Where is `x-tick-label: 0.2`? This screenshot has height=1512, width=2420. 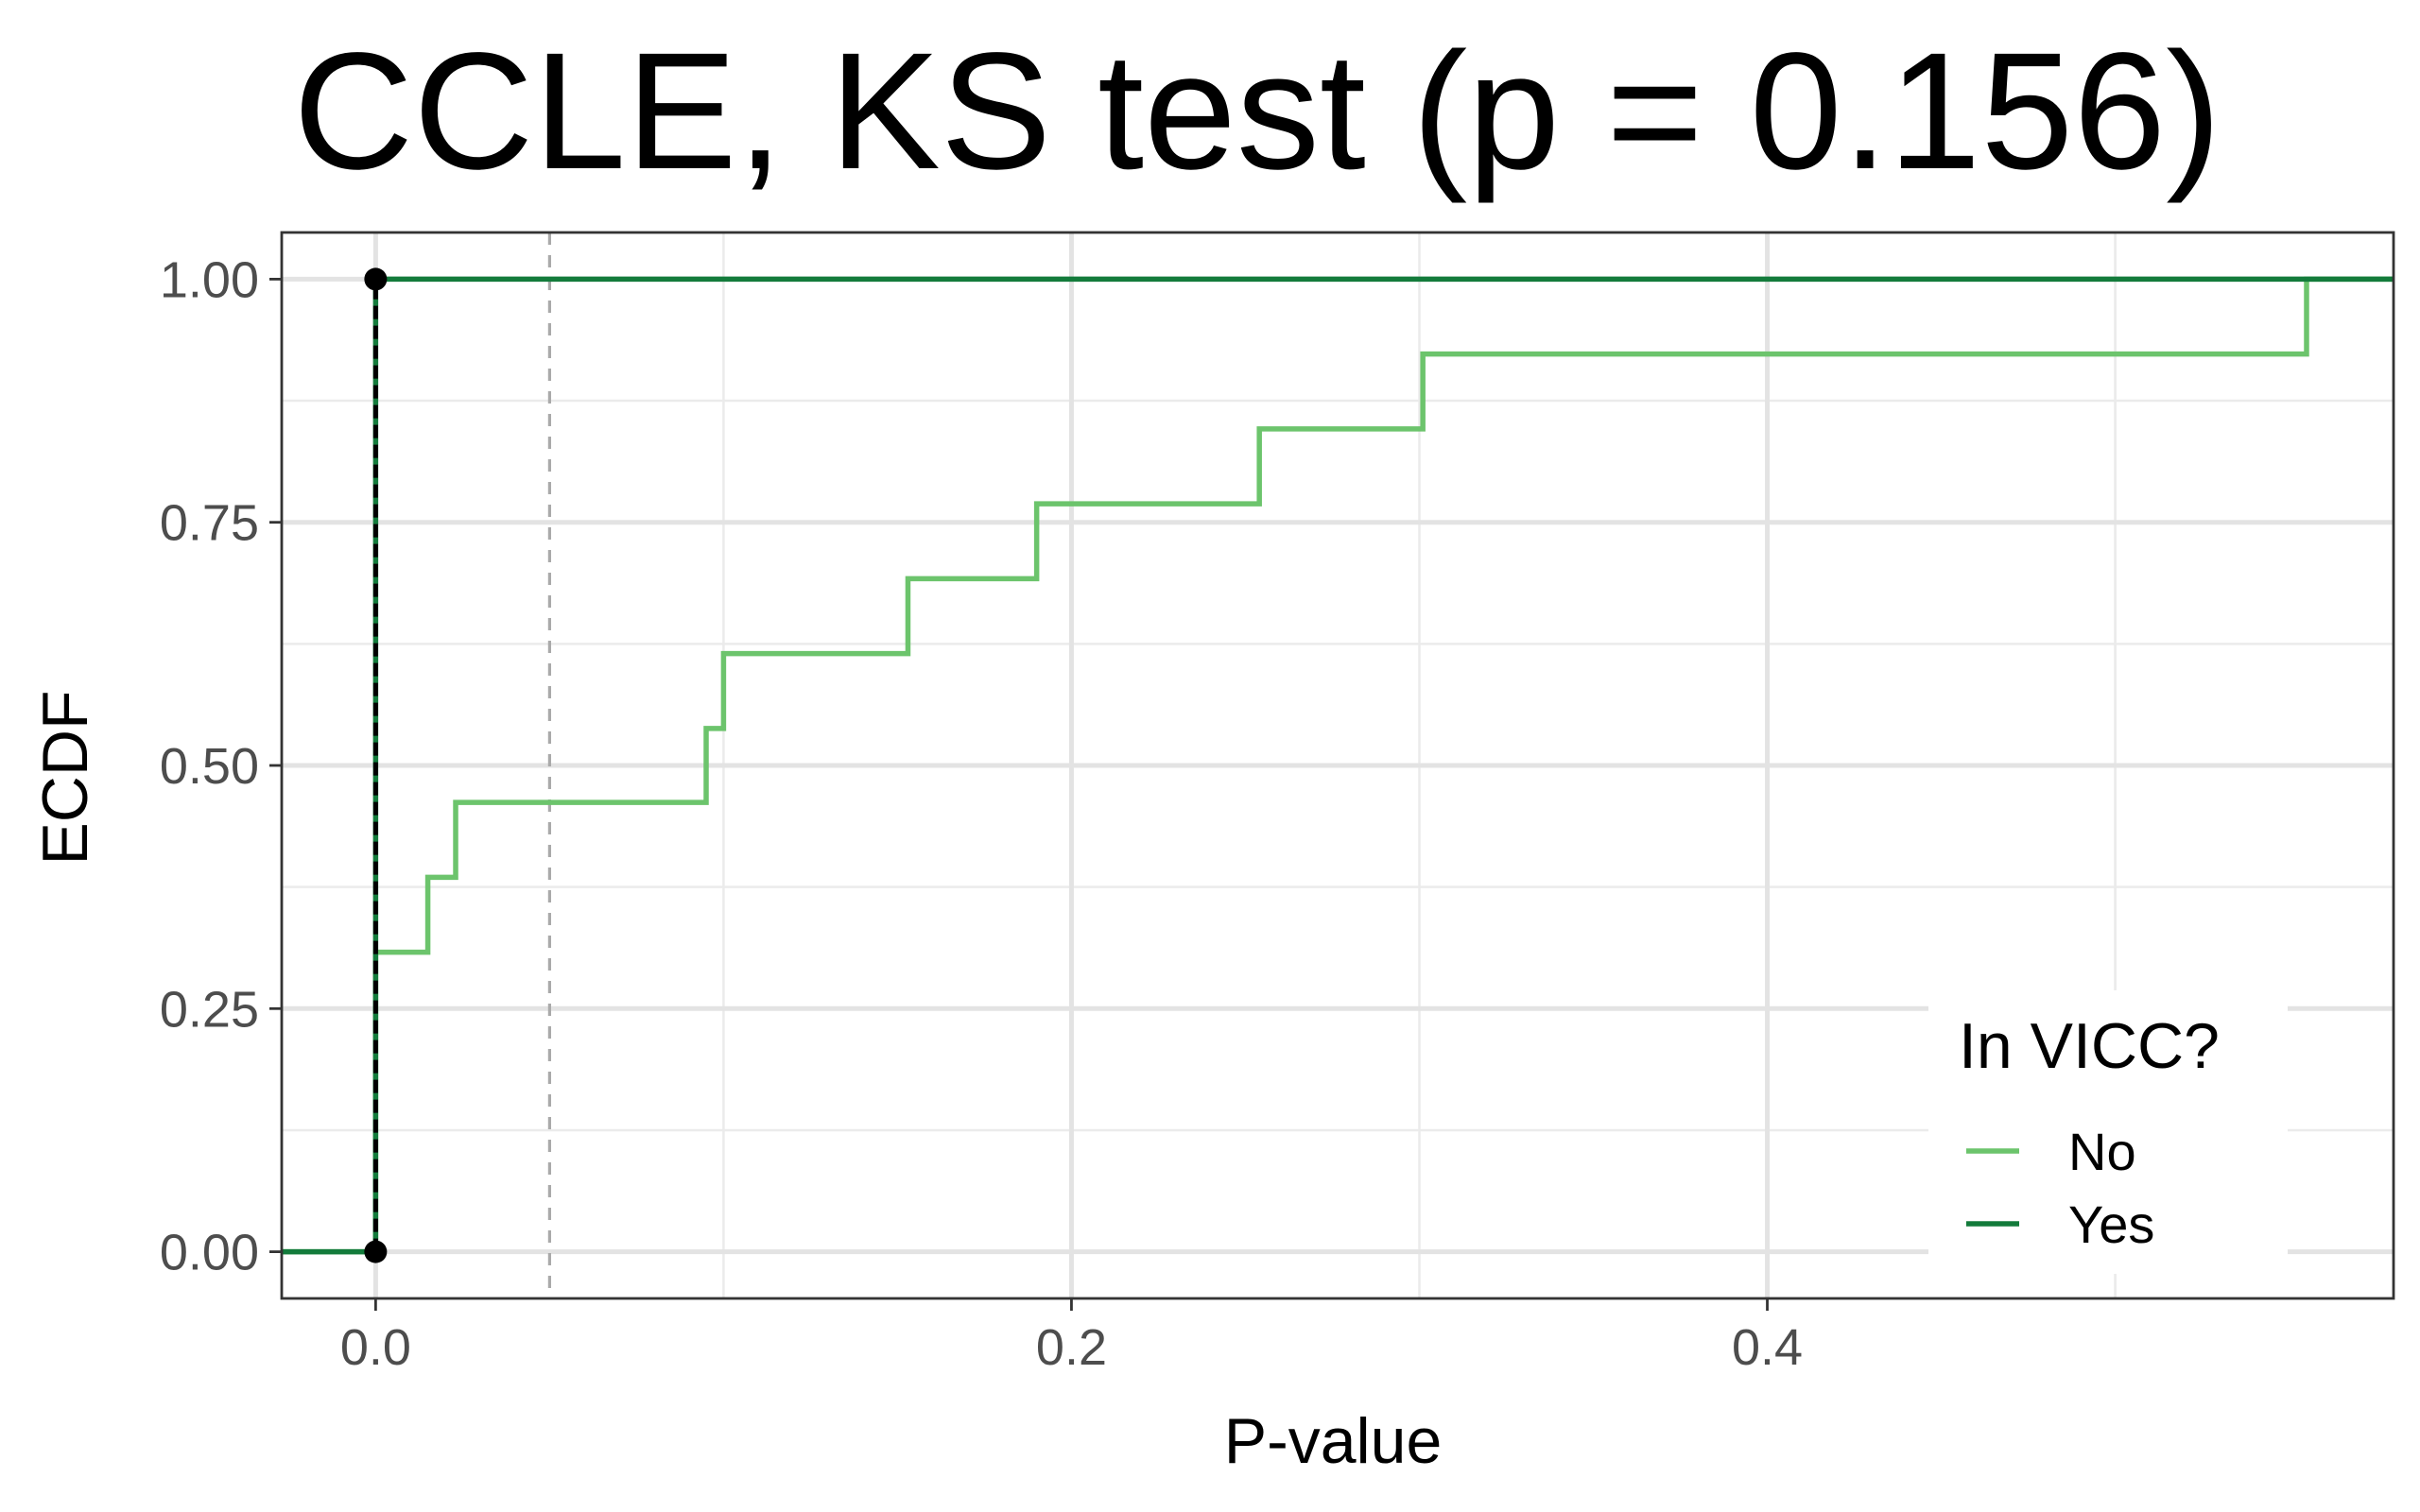 x-tick-label: 0.2 is located at coordinates (1071, 1347).